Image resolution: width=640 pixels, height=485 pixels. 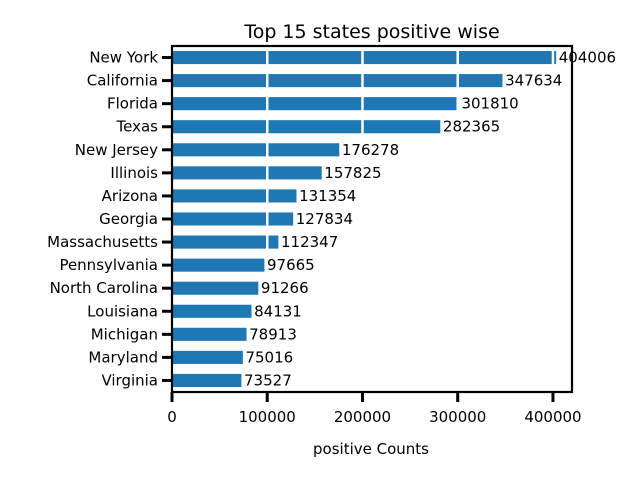 I want to click on value-label-1: 347634, so click(x=533, y=81).